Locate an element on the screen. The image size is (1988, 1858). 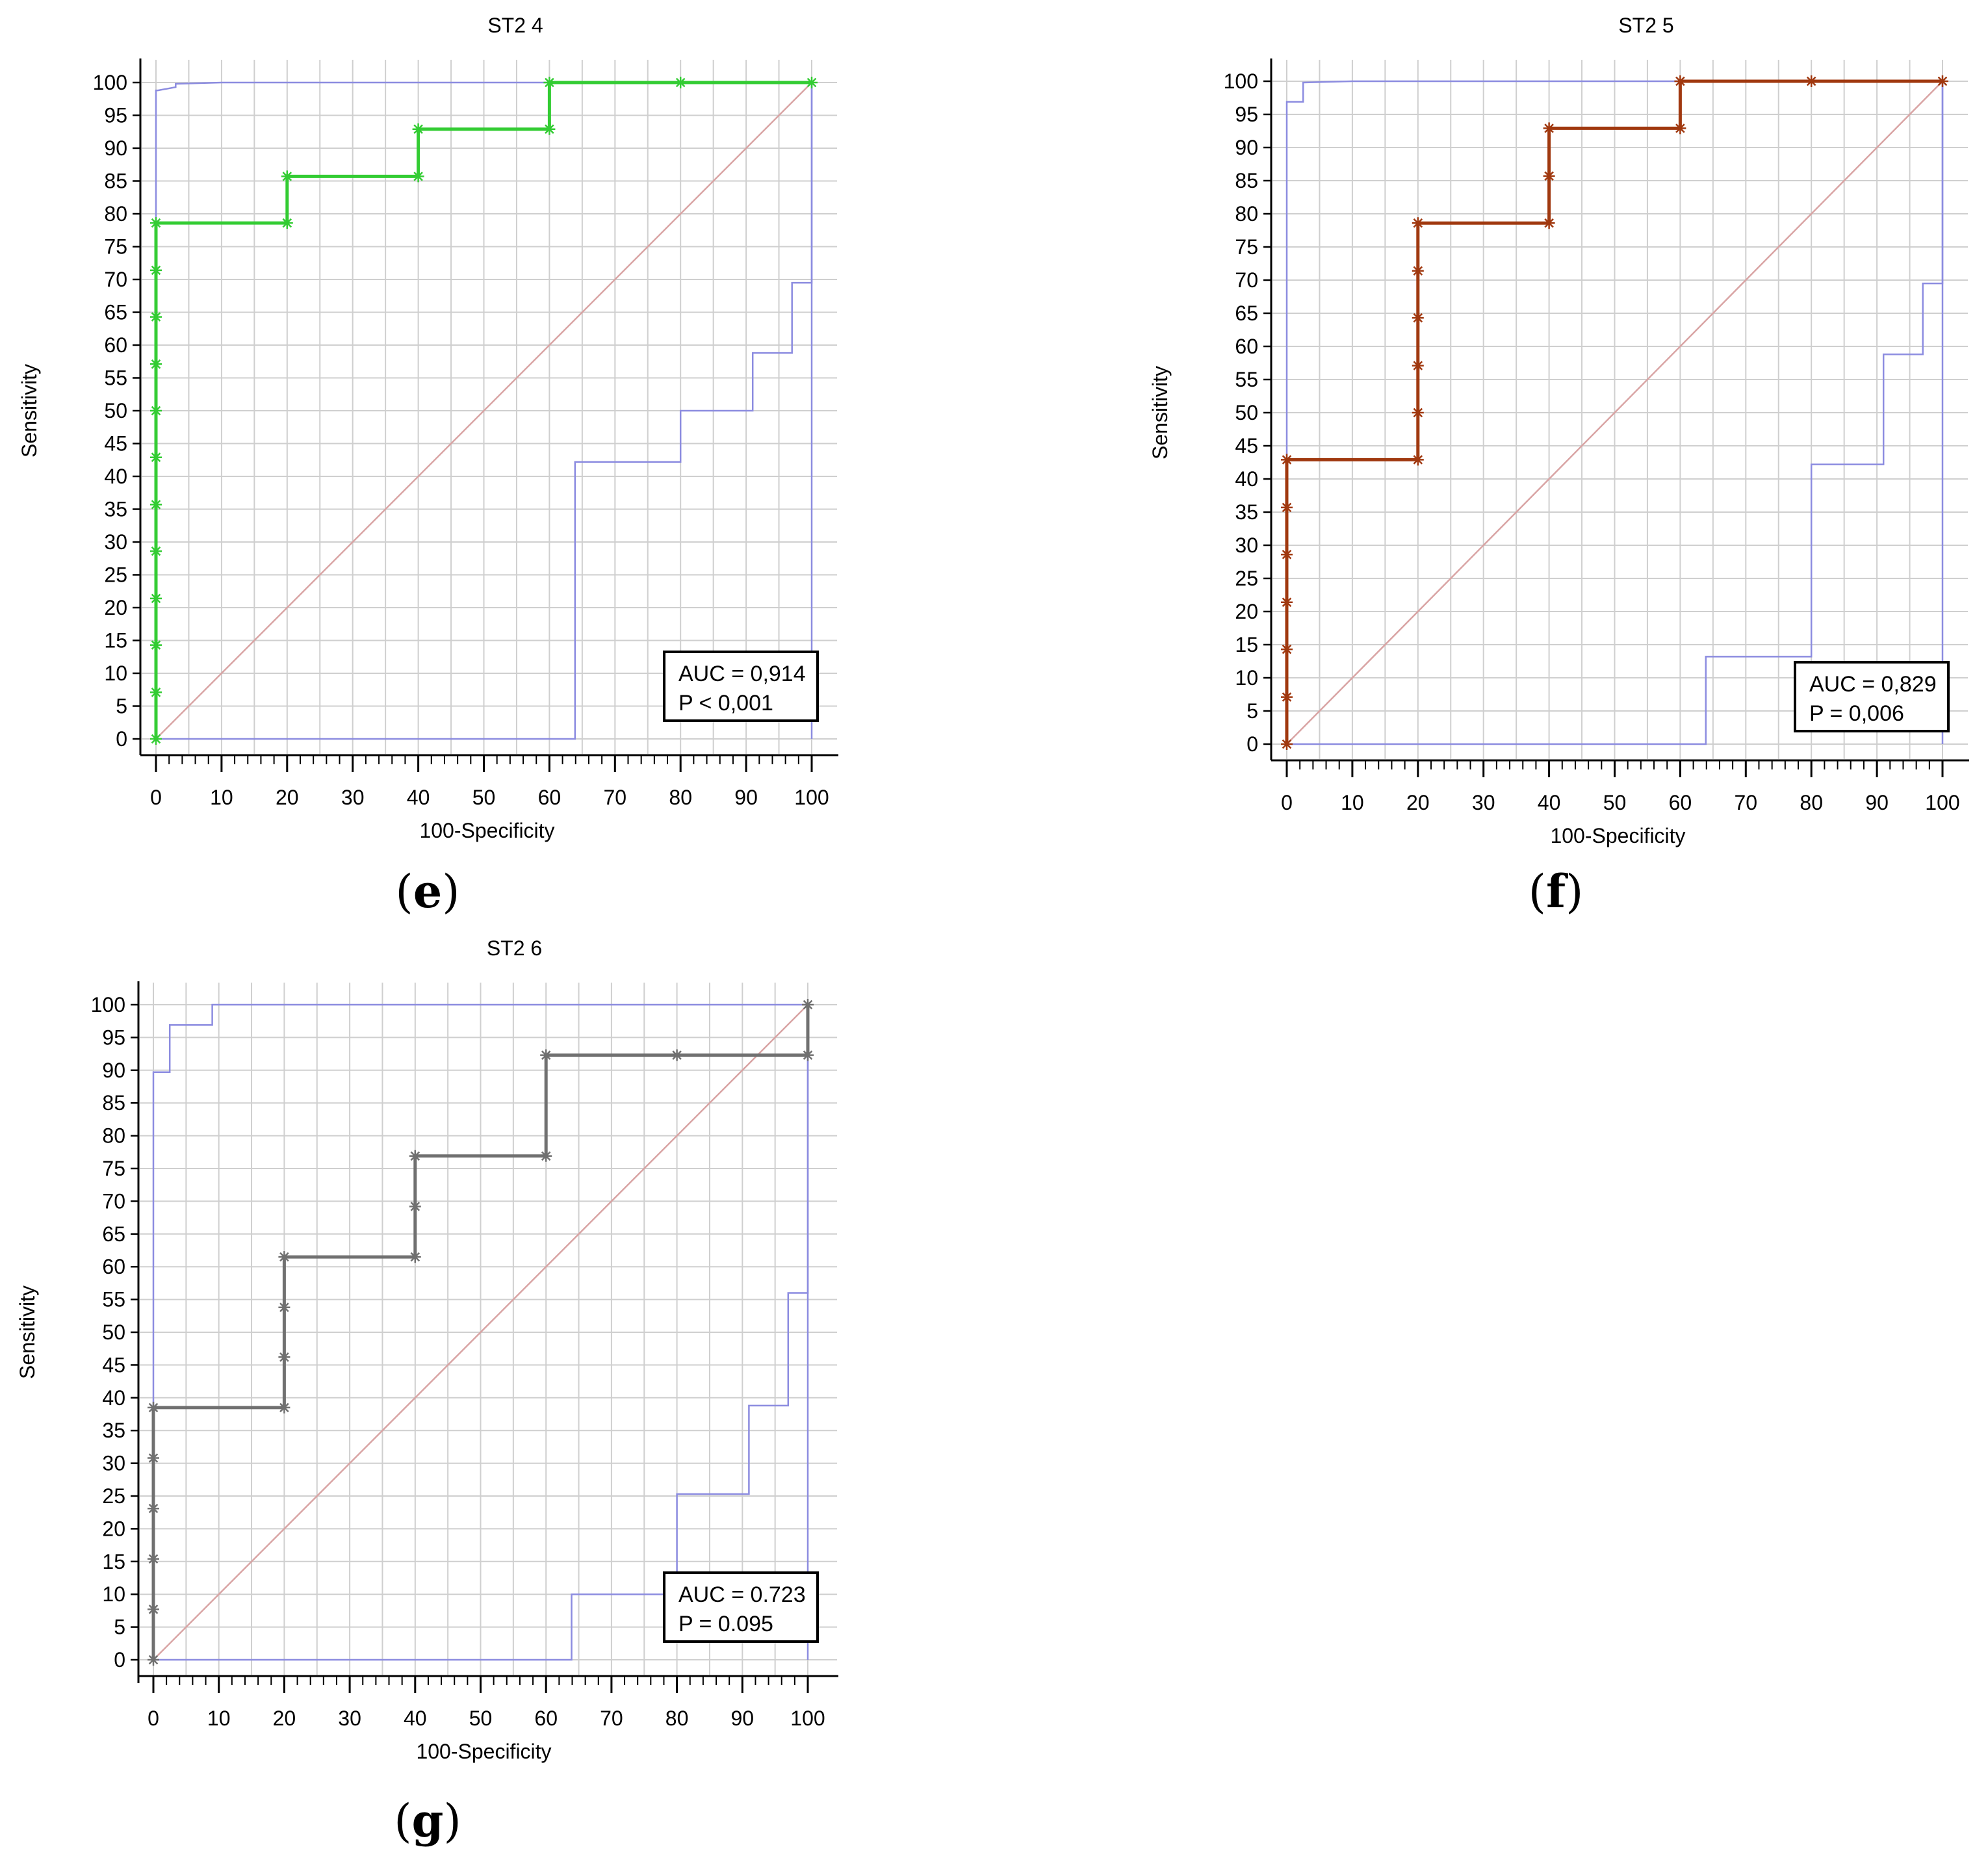
panel-label-e: (e) is located at coordinates (427, 891).